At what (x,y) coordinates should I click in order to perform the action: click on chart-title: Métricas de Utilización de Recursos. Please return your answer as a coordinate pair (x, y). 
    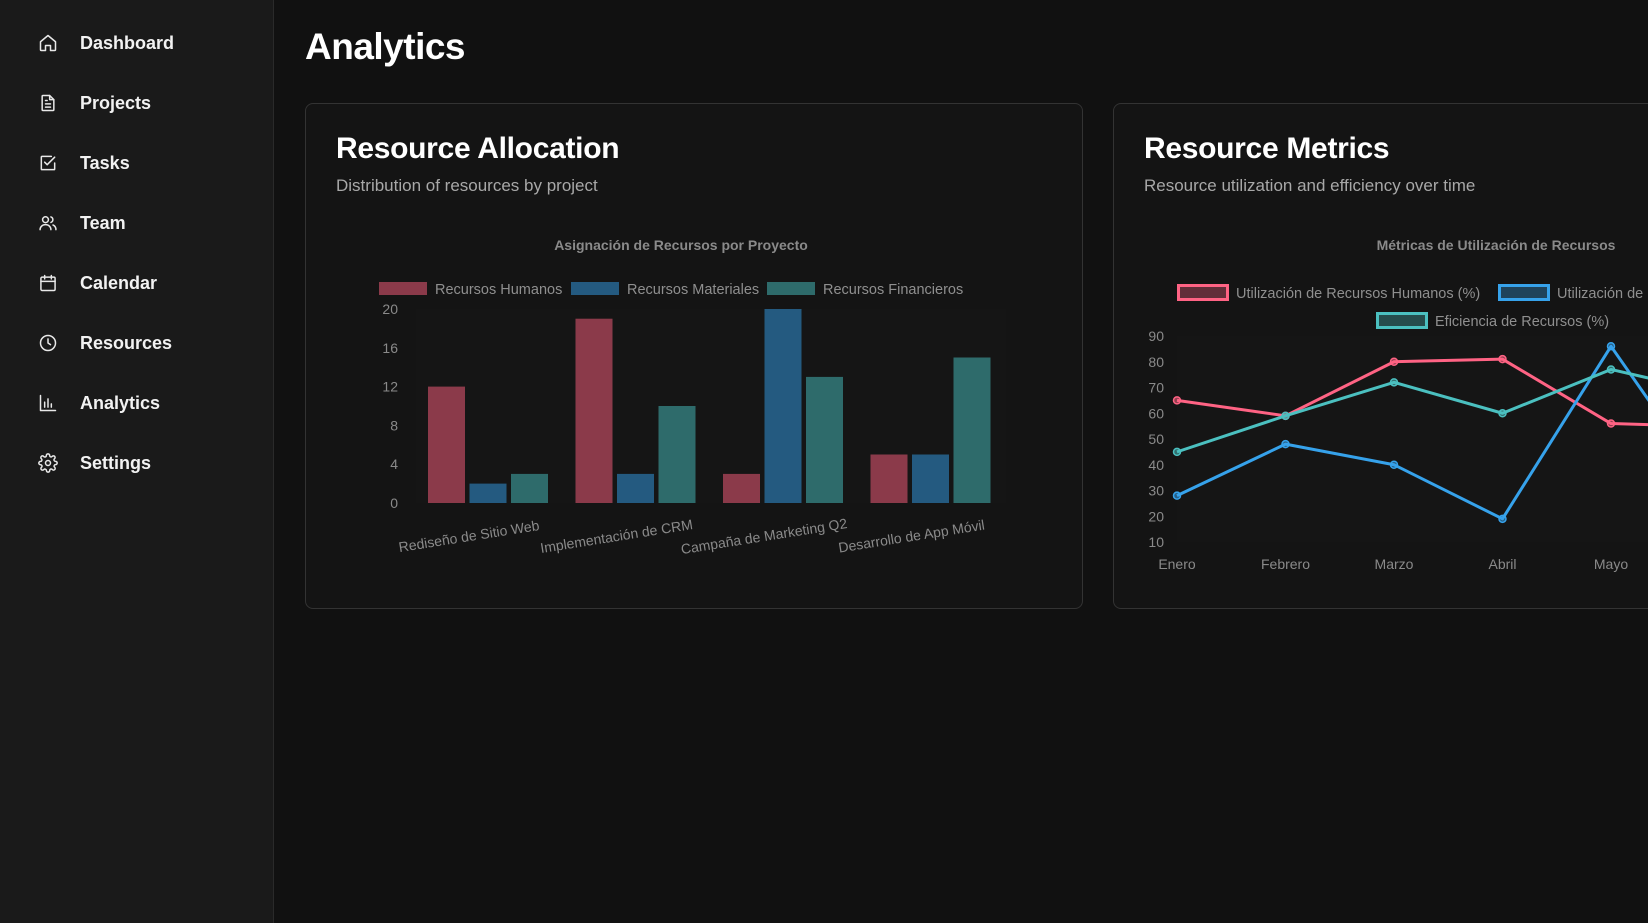
    Looking at the image, I should click on (1496, 245).